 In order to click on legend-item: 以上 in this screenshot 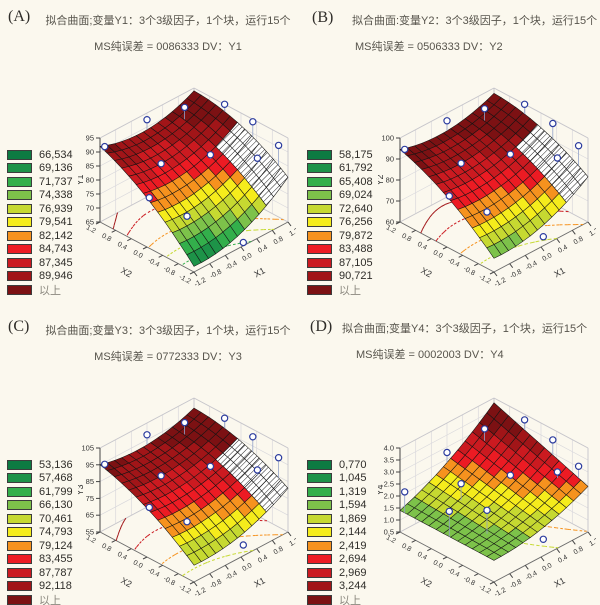, I will do `click(40, 290)`.